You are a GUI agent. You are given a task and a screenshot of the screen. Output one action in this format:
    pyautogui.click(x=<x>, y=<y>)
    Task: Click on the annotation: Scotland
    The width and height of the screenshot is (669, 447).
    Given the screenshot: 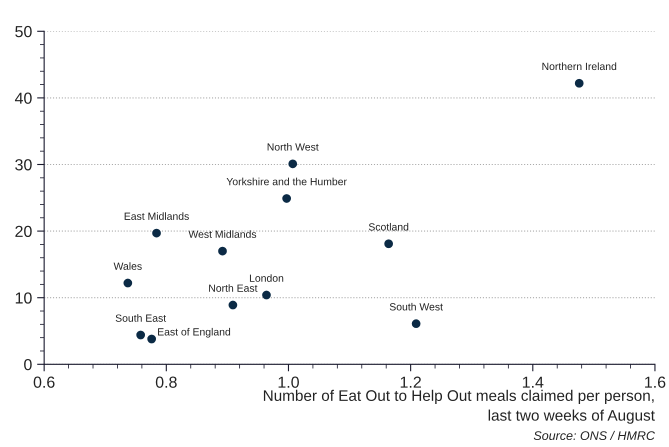 What is the action you would take?
    pyautogui.click(x=388, y=226)
    